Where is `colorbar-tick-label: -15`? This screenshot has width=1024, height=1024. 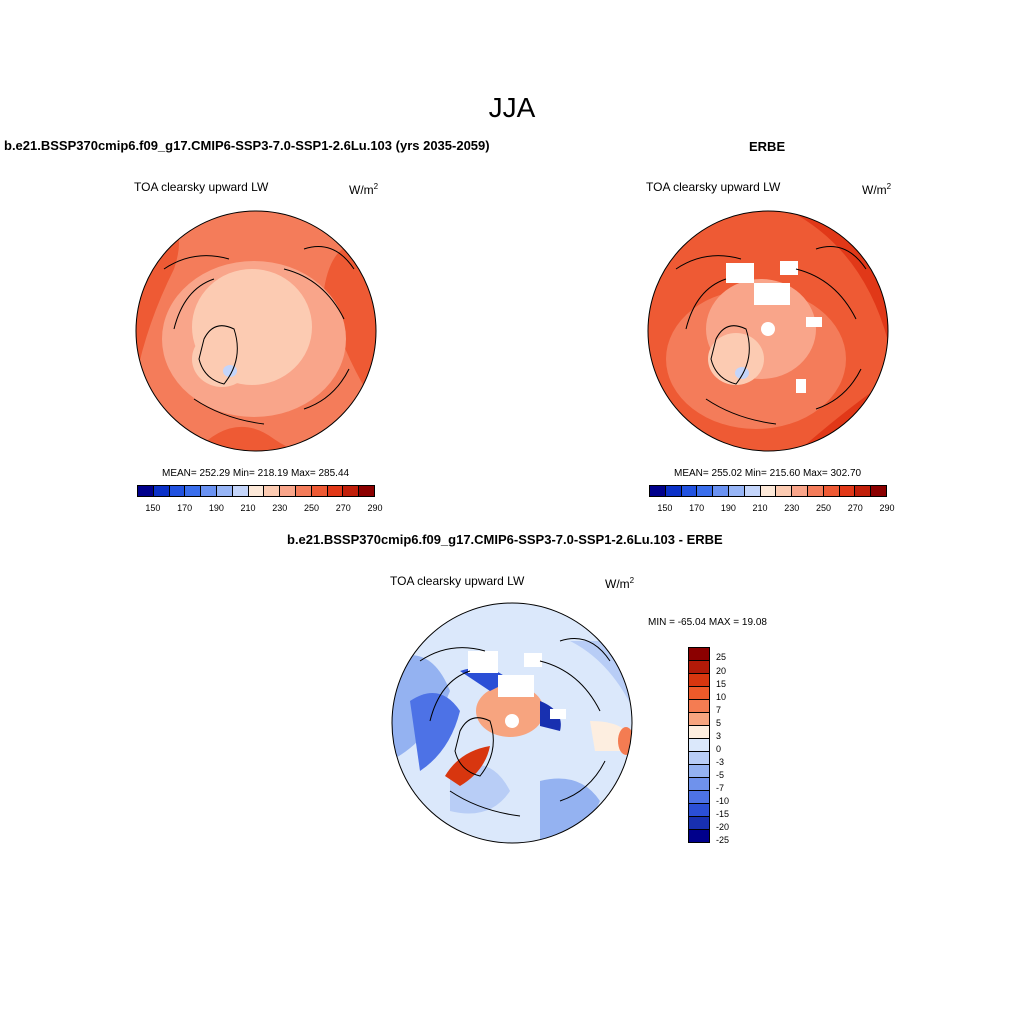
colorbar-tick-label: -15 is located at coordinates (723, 814).